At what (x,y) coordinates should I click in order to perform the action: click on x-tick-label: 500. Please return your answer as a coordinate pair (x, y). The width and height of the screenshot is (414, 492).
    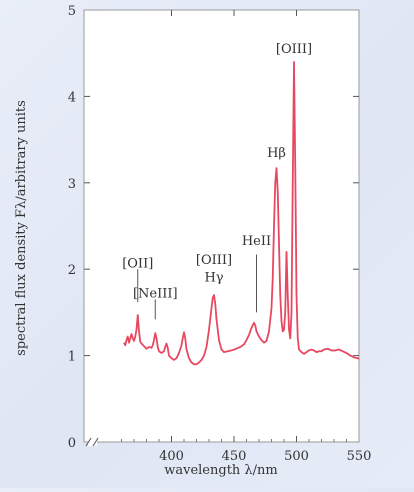
    Looking at the image, I should click on (296, 456).